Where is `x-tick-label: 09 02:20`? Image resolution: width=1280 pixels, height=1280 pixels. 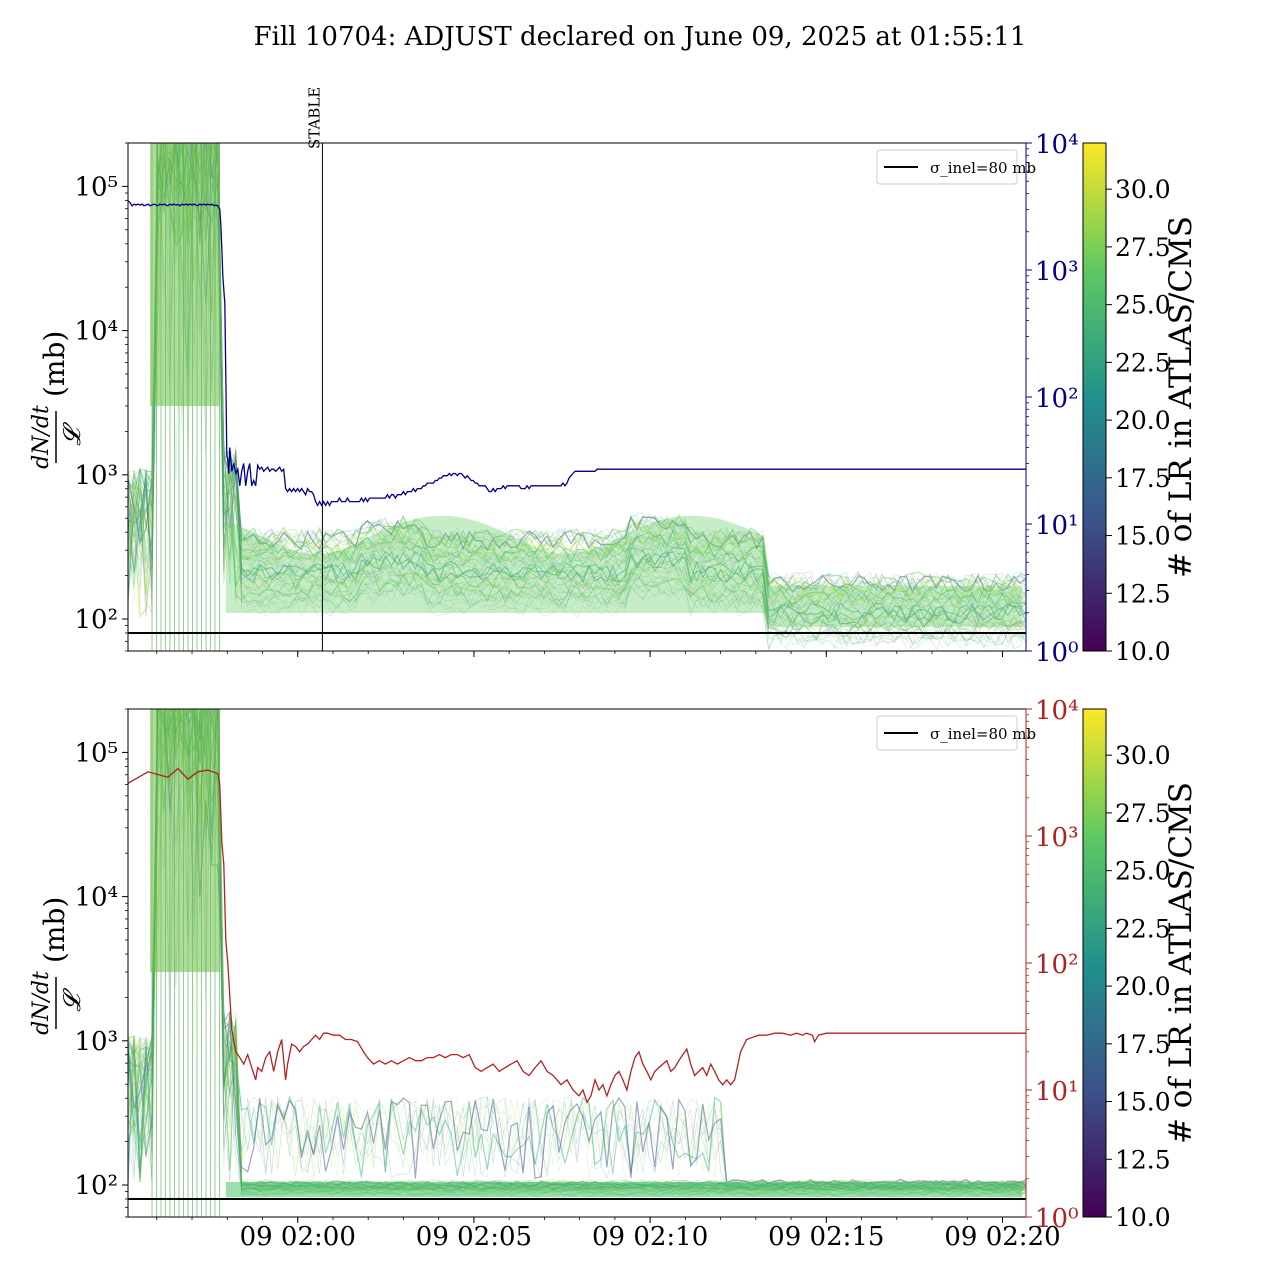 x-tick-label: 09 02:20 is located at coordinates (1002, 1237).